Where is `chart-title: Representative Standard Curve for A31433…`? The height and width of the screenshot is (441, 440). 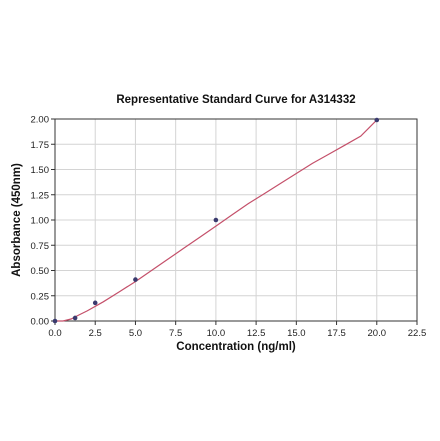 chart-title: Representative Standard Curve for A31433… is located at coordinates (235, 100).